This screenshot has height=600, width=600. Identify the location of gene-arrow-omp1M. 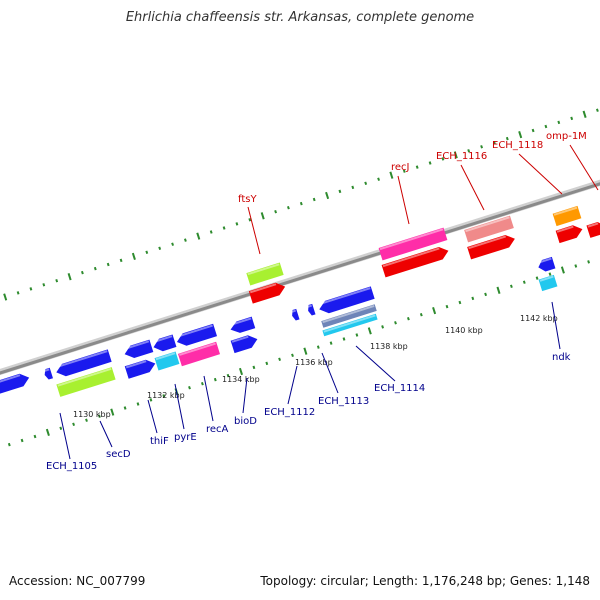
(593, 229).